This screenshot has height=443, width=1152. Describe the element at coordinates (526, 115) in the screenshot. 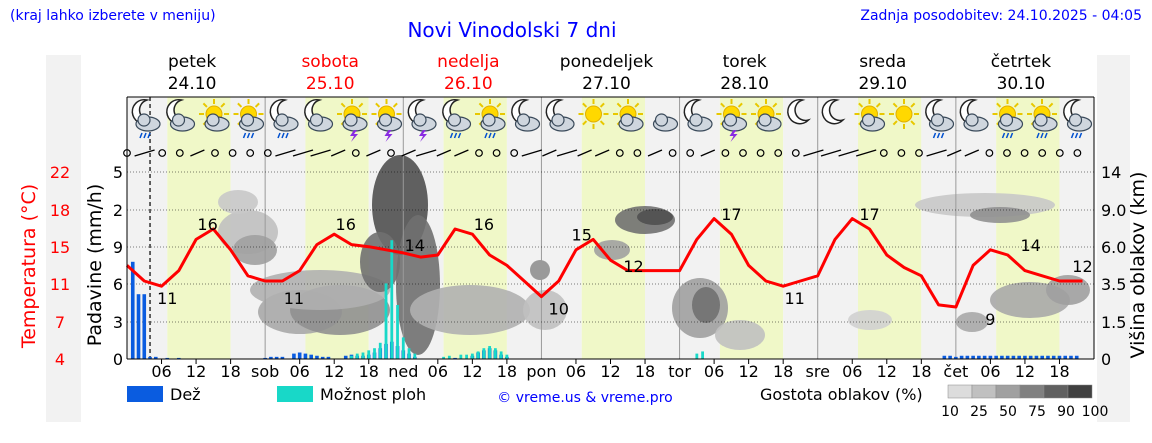

I see `moon-cloud-icon` at that location.